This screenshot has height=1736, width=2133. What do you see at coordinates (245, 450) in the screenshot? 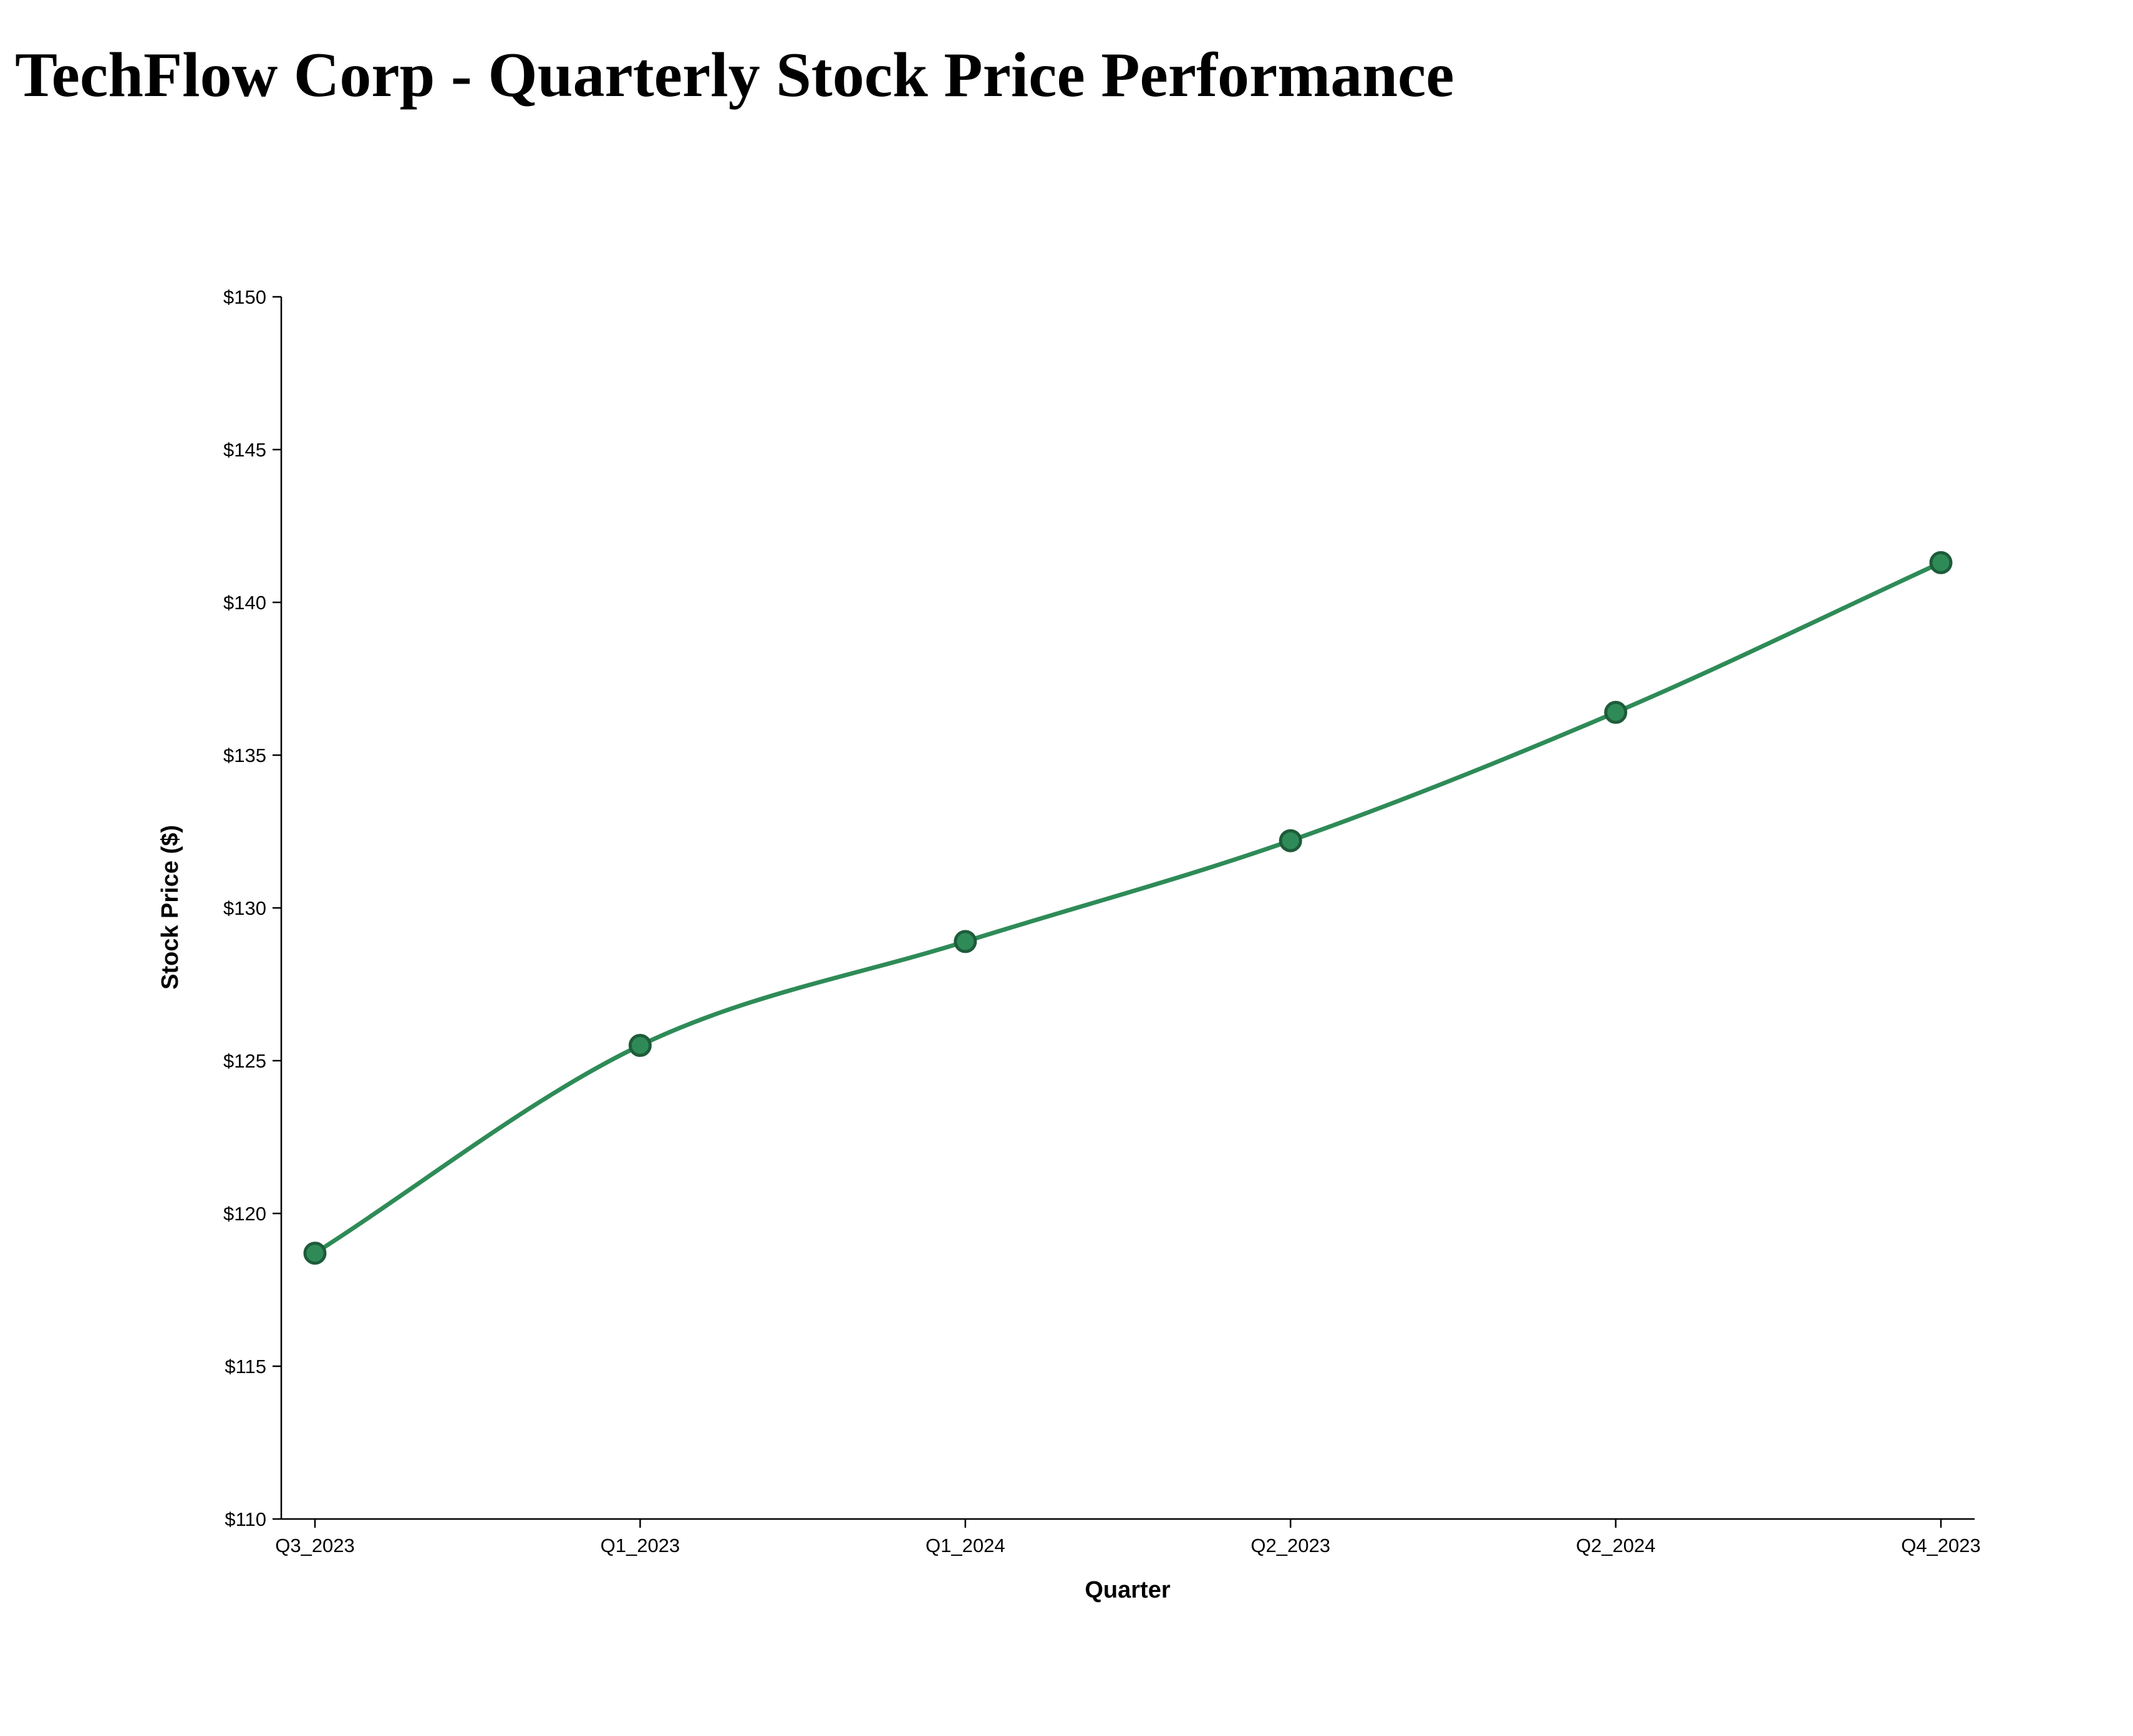
I see `y-tick-label: $145` at bounding box center [245, 450].